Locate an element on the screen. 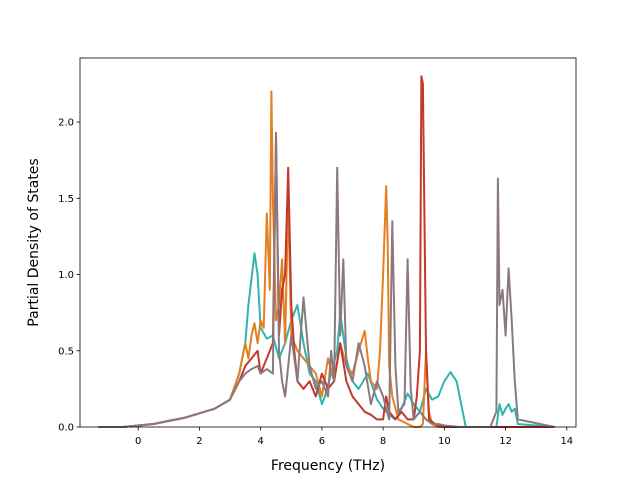 This screenshot has height=480, width=640. y-tick-label: 1.5 is located at coordinates (66, 199).